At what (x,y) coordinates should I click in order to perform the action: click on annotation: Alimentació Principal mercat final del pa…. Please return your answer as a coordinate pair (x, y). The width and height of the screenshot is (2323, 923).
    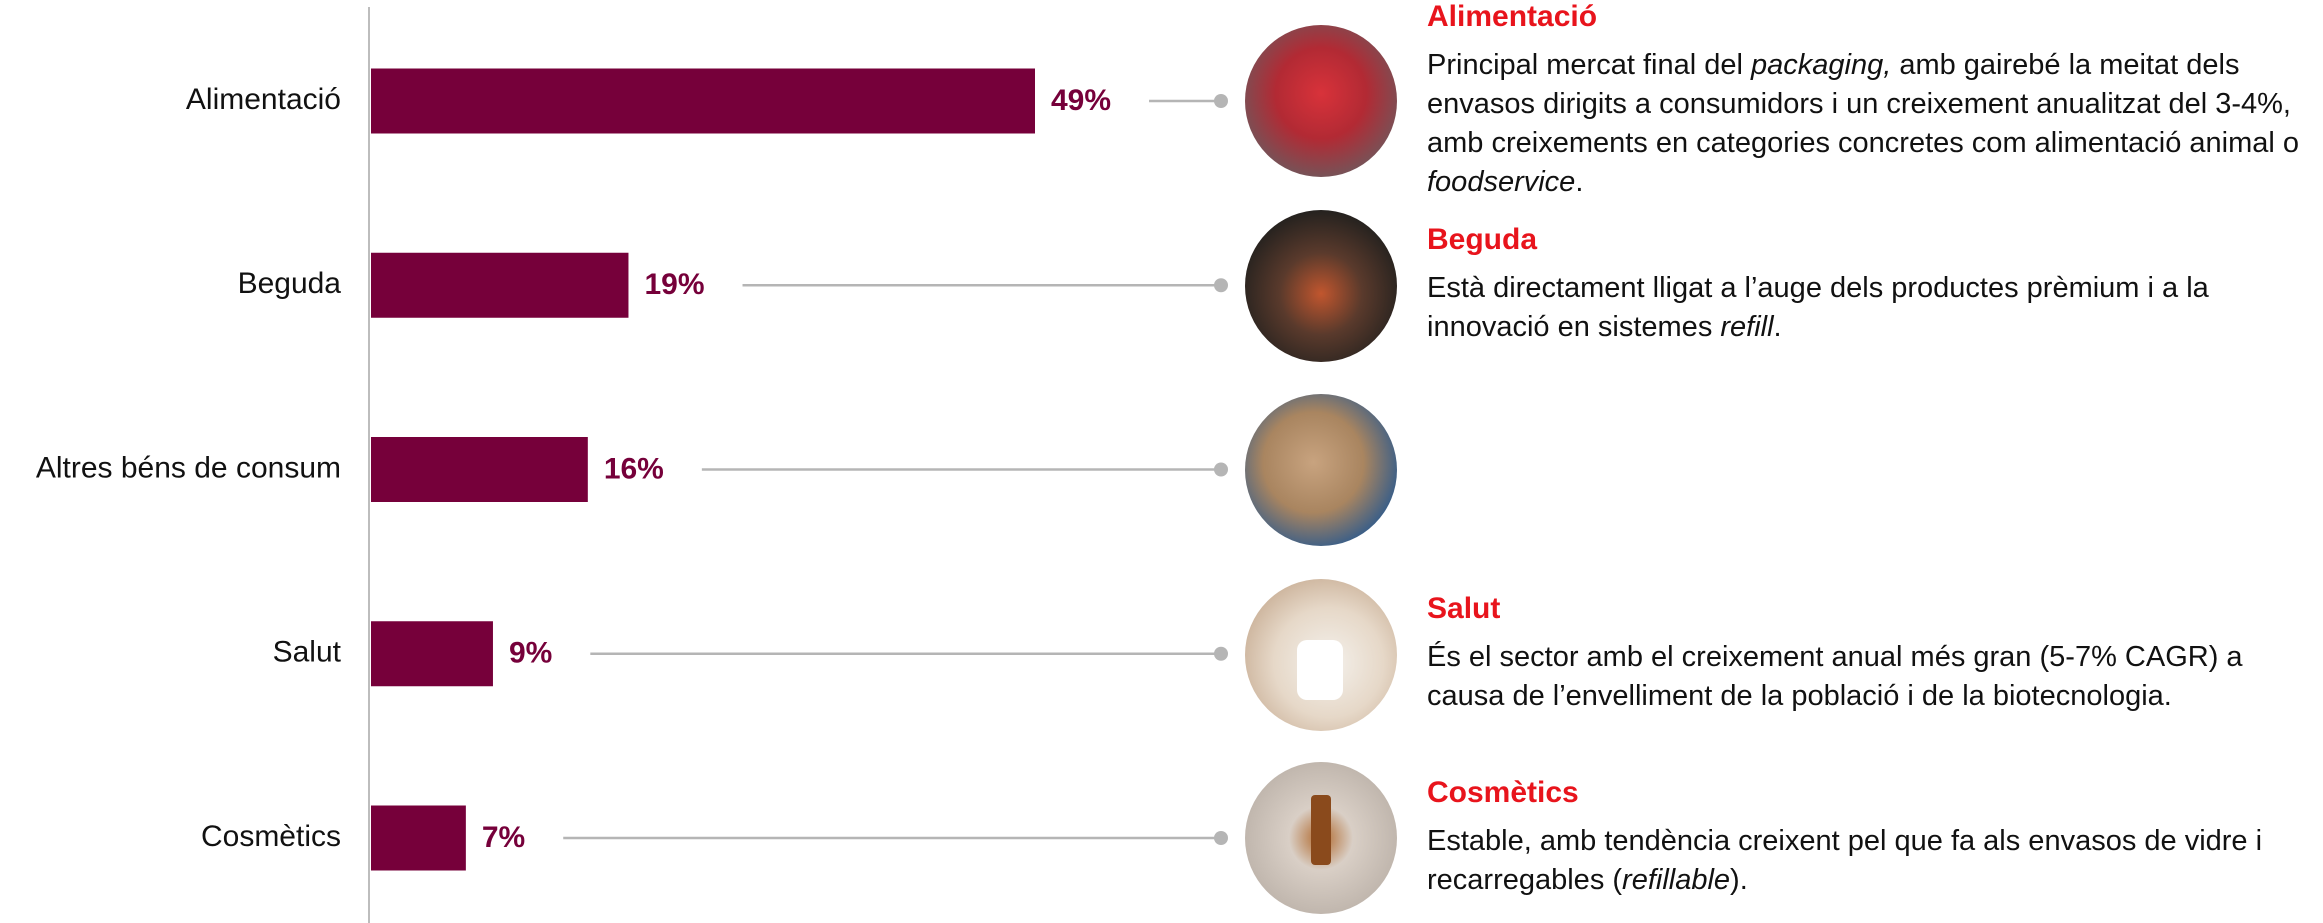
    Looking at the image, I should click on (1867, 101).